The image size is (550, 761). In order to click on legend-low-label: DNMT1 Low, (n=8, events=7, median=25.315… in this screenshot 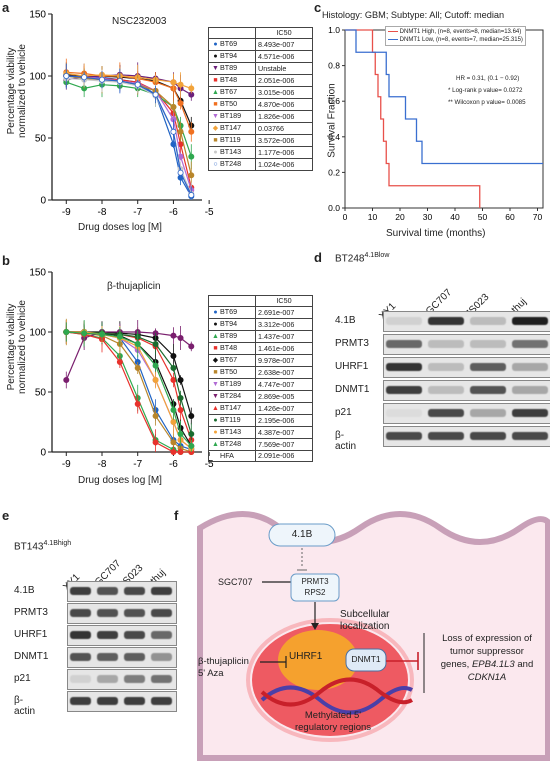, I will do `click(461, 40)`.